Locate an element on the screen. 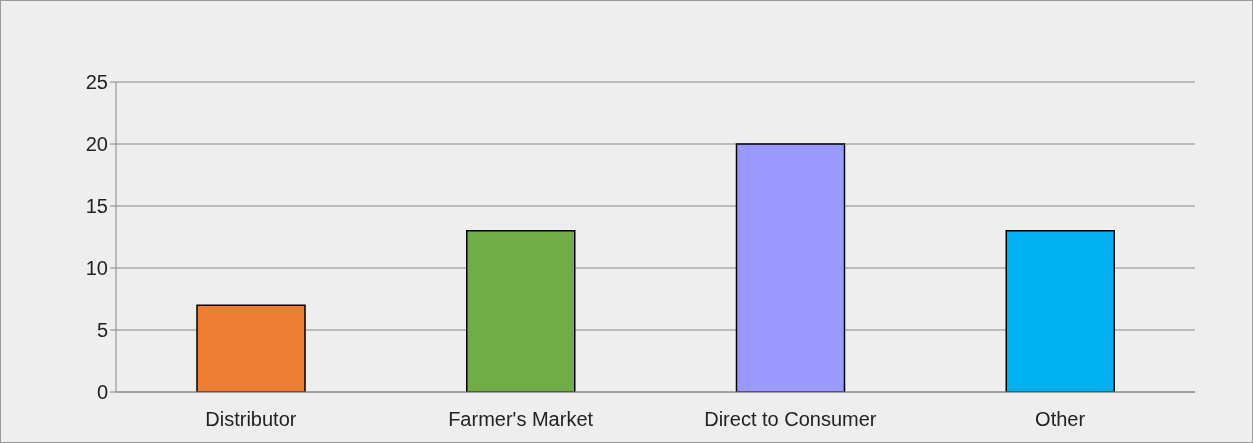 The image size is (1253, 443). y-tick-label: 10 is located at coordinates (96, 268).